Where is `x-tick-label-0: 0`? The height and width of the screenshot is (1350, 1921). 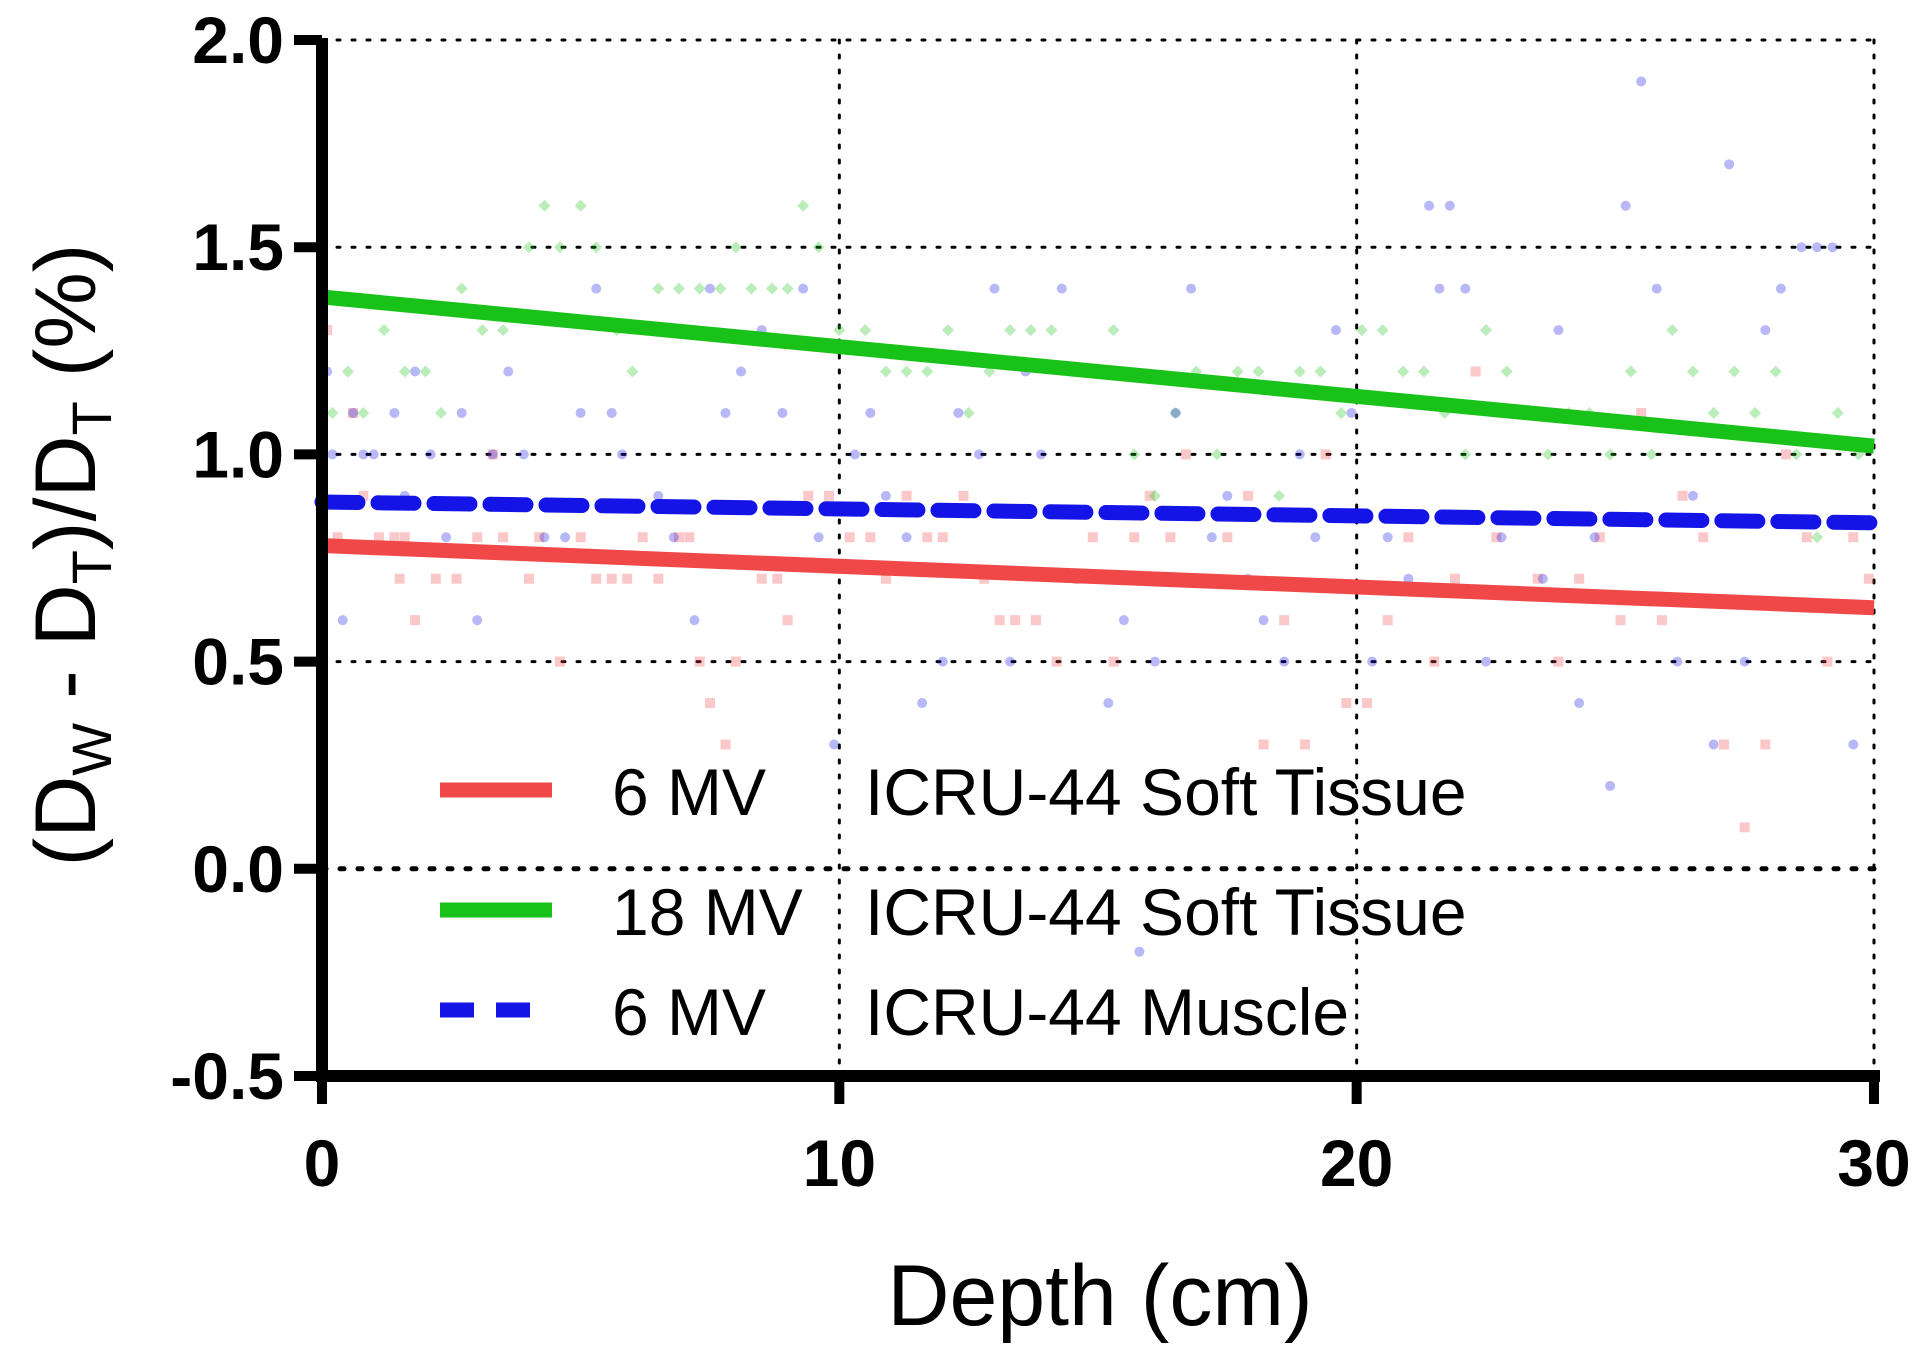 x-tick-label-0: 0 is located at coordinates (322, 1163).